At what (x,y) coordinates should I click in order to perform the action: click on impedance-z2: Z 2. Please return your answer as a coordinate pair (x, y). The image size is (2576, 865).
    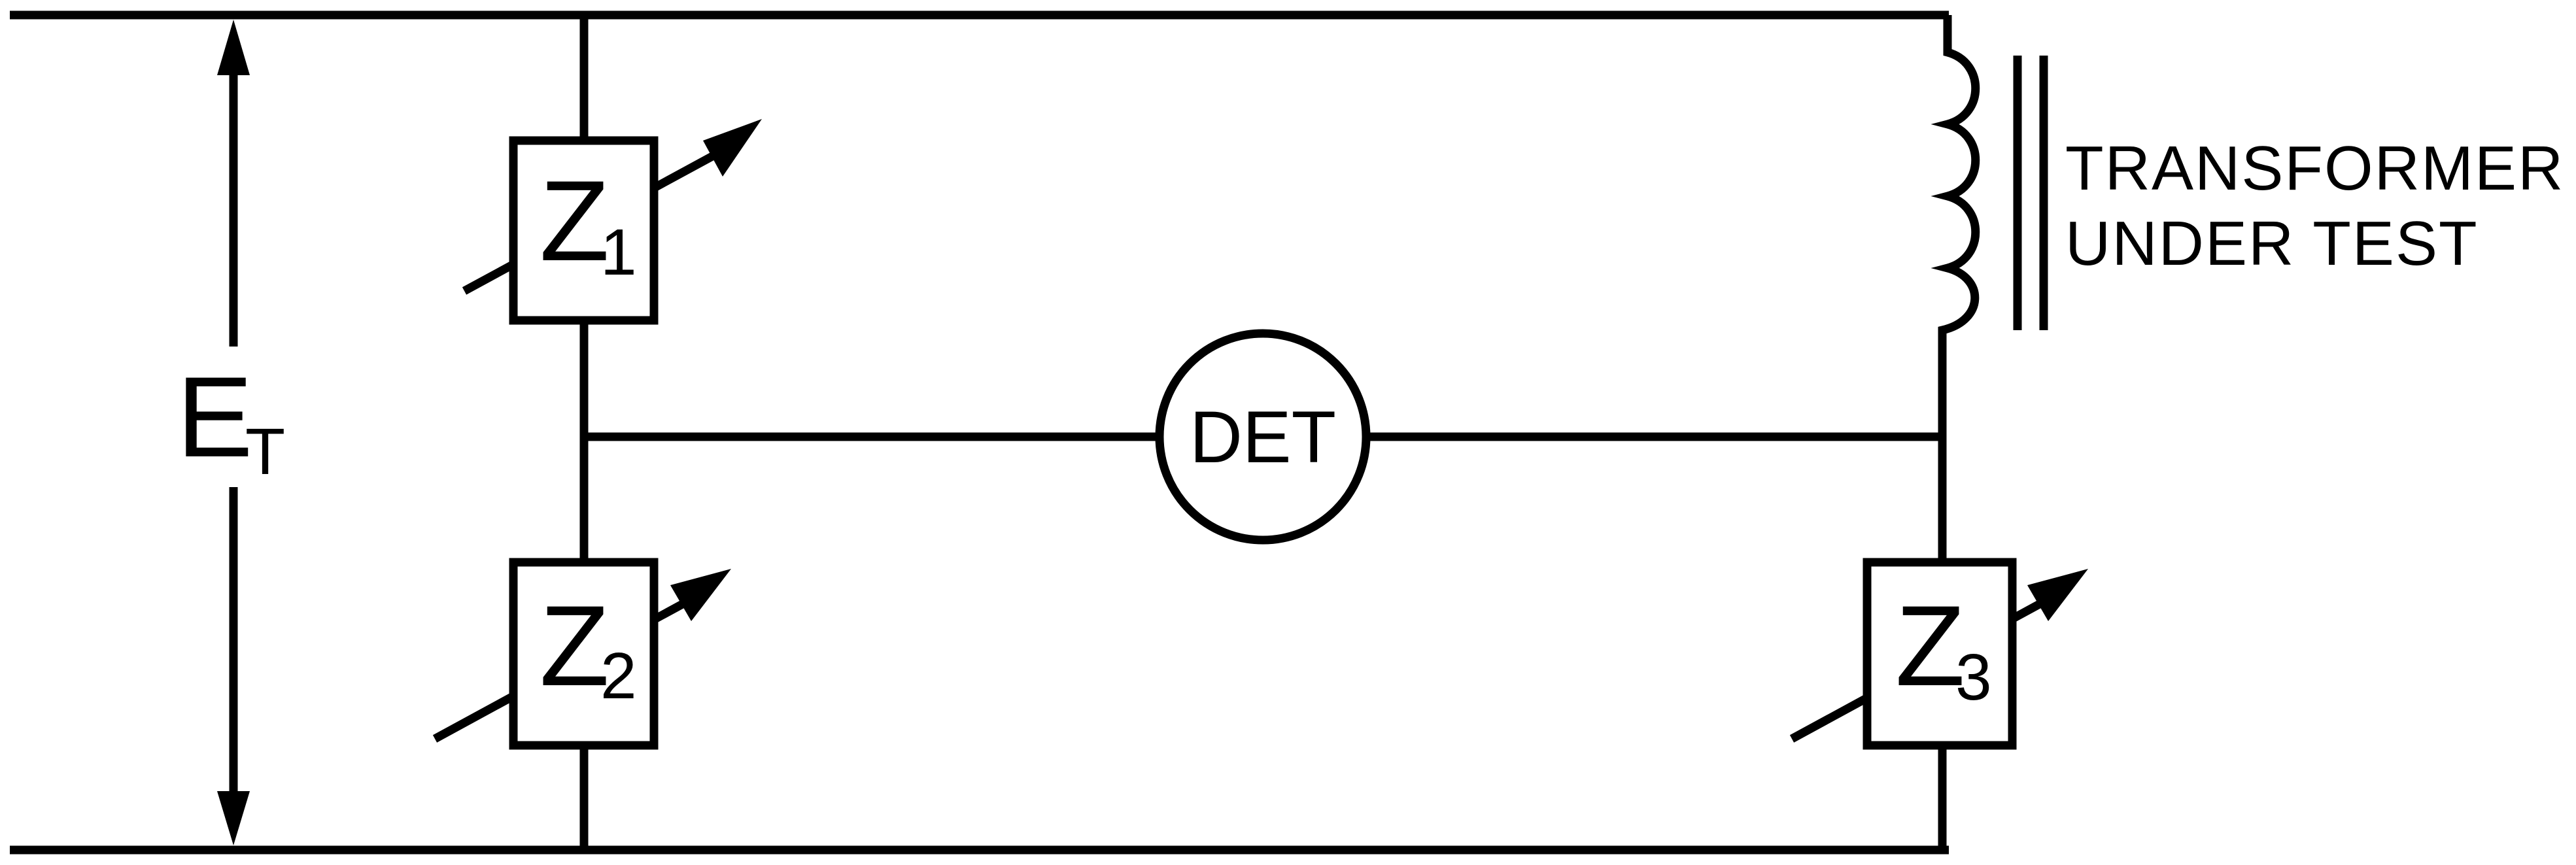
    Looking at the image, I should click on (582, 654).